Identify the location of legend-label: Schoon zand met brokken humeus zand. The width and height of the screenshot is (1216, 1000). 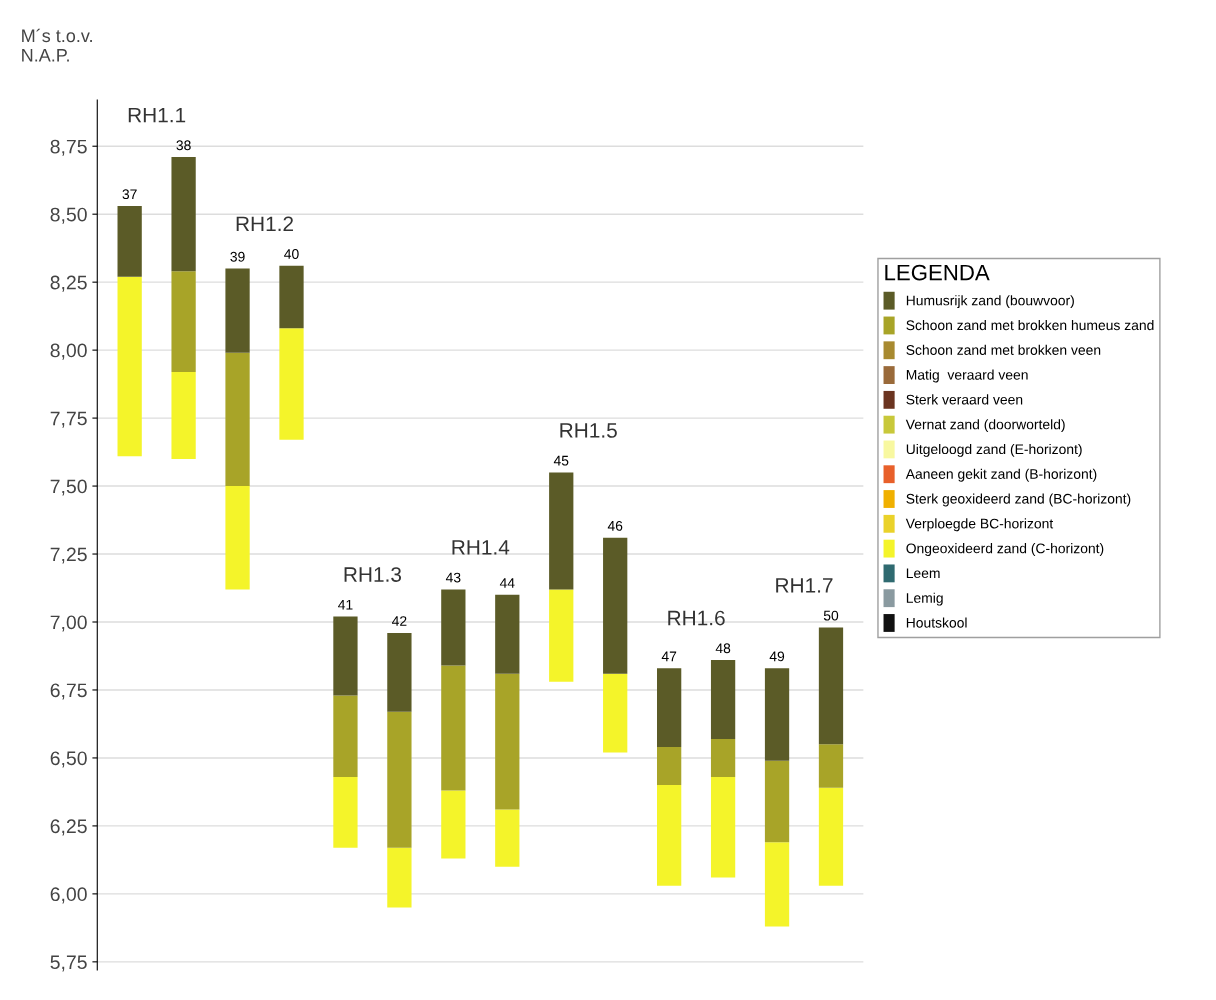
(1030, 325).